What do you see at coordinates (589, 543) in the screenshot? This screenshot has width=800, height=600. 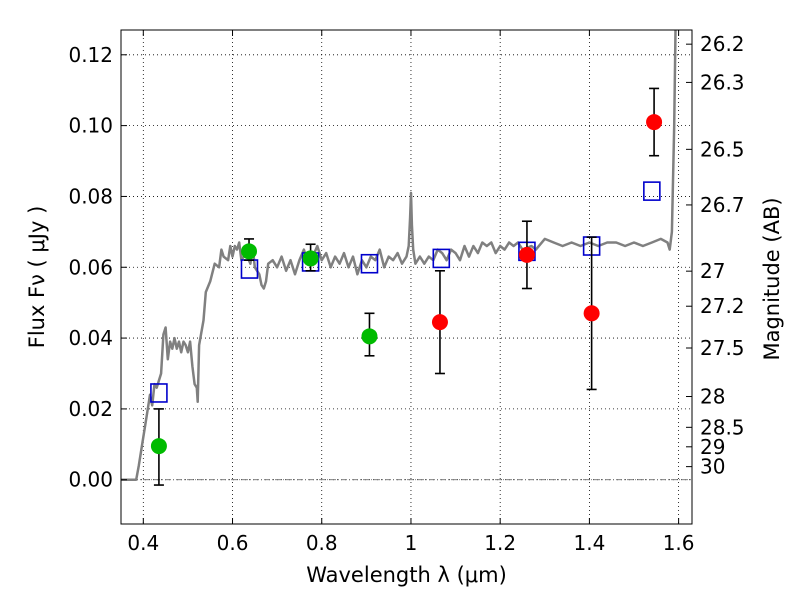 I see `x-tick-label: 1.4` at bounding box center [589, 543].